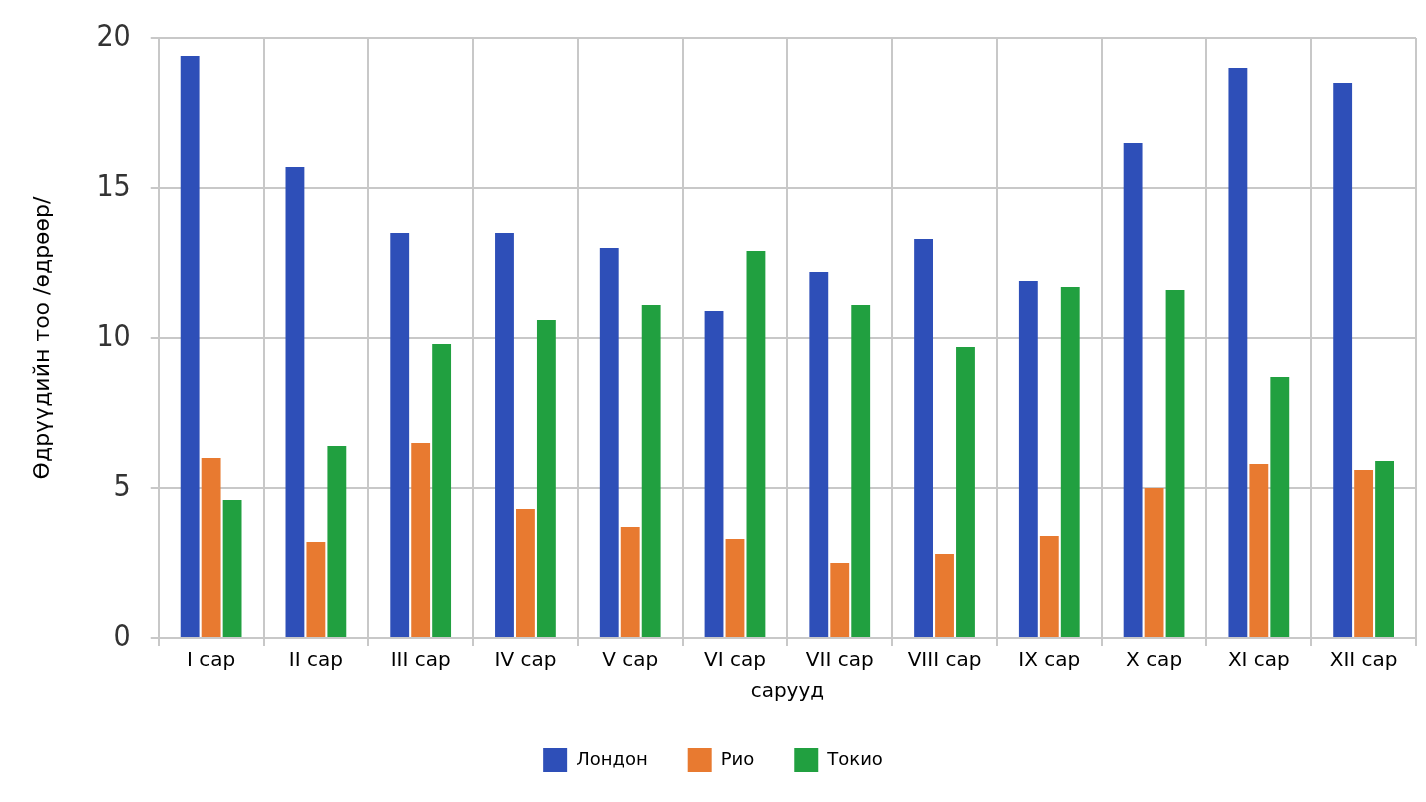  What do you see at coordinates (113, 335) in the screenshot?
I see `y-tick-label: 10` at bounding box center [113, 335].